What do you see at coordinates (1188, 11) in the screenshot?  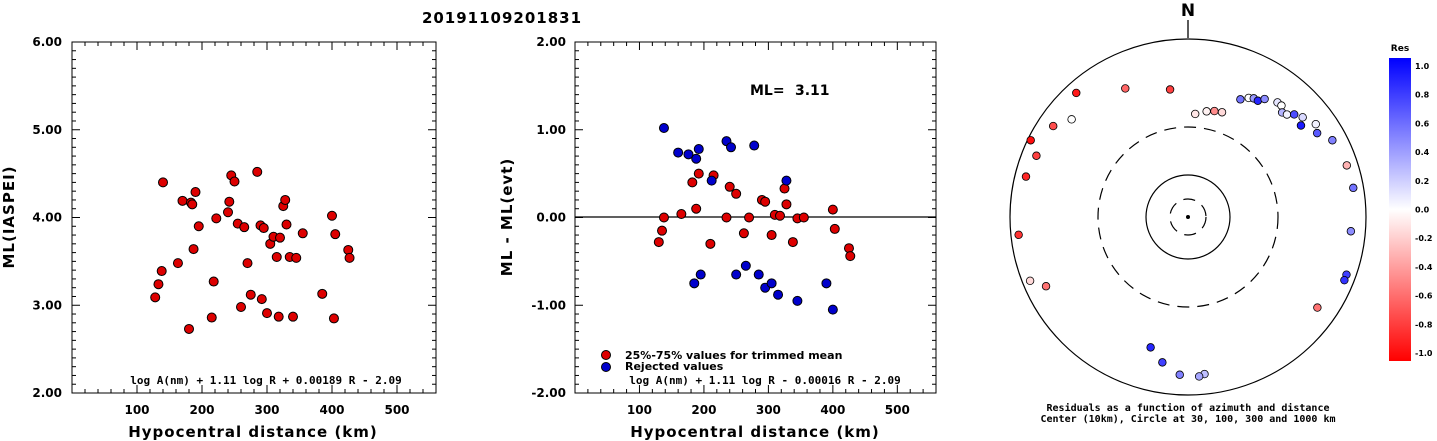 I see `north-label: N` at bounding box center [1188, 11].